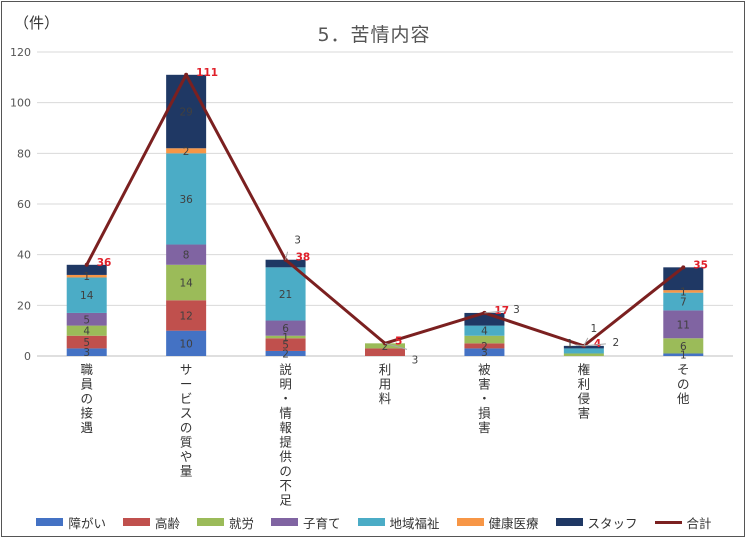 The height and width of the screenshot is (540, 748). I want to click on legend-label: 障がい, so click(87, 523).